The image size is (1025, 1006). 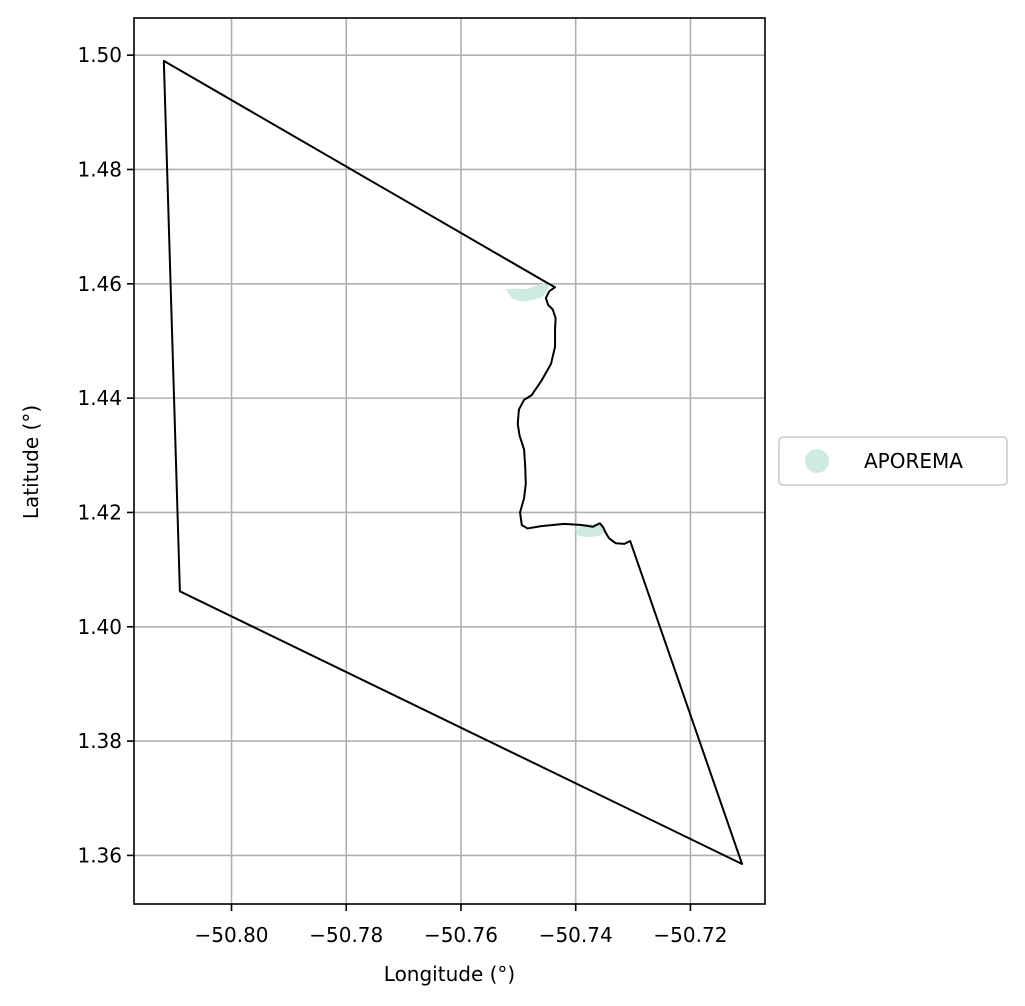 What do you see at coordinates (817, 461) in the screenshot?
I see `legend-marker-aporema` at bounding box center [817, 461].